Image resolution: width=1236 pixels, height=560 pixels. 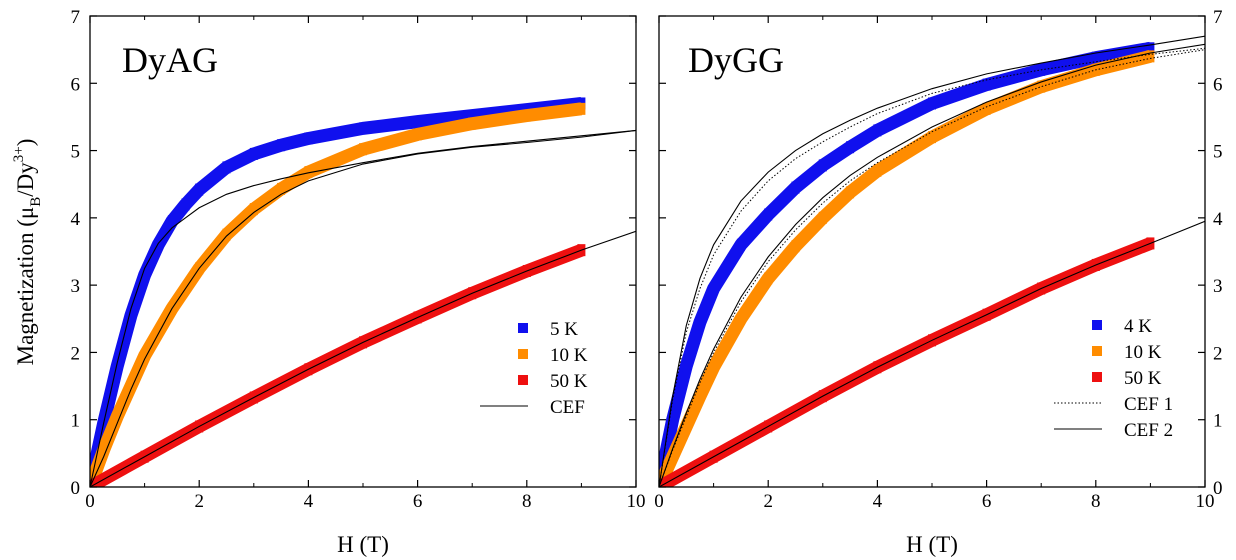 What do you see at coordinates (76, 353) in the screenshot?
I see `y-tick-label: 2` at bounding box center [76, 353].